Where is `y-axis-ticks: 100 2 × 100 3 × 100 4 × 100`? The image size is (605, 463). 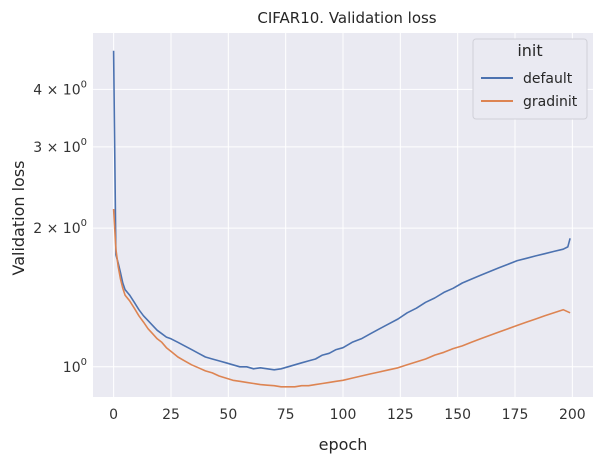 y-axis-ticks: 100 2 × 100 3 × 100 4 × 100 is located at coordinates (60, 227).